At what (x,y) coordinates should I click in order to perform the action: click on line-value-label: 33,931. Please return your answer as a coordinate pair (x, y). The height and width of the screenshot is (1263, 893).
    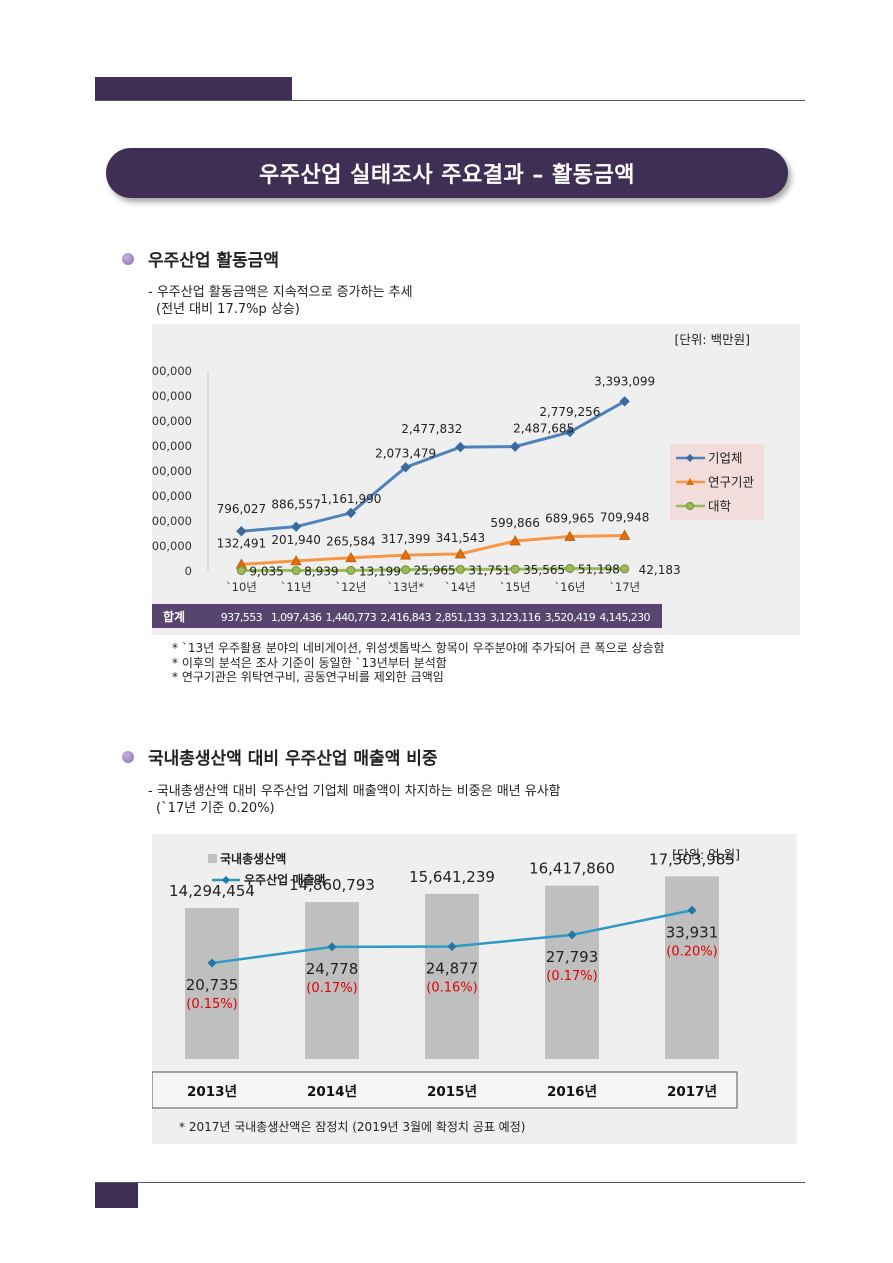
    Looking at the image, I should click on (692, 932).